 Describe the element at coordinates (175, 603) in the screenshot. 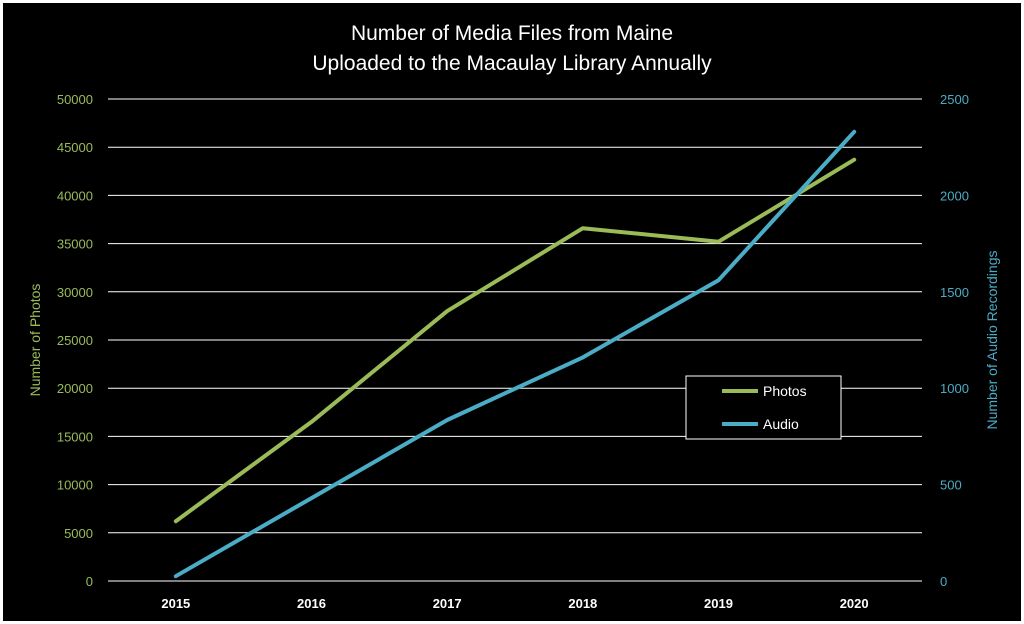

I see `x-tick-label: 2015` at that location.